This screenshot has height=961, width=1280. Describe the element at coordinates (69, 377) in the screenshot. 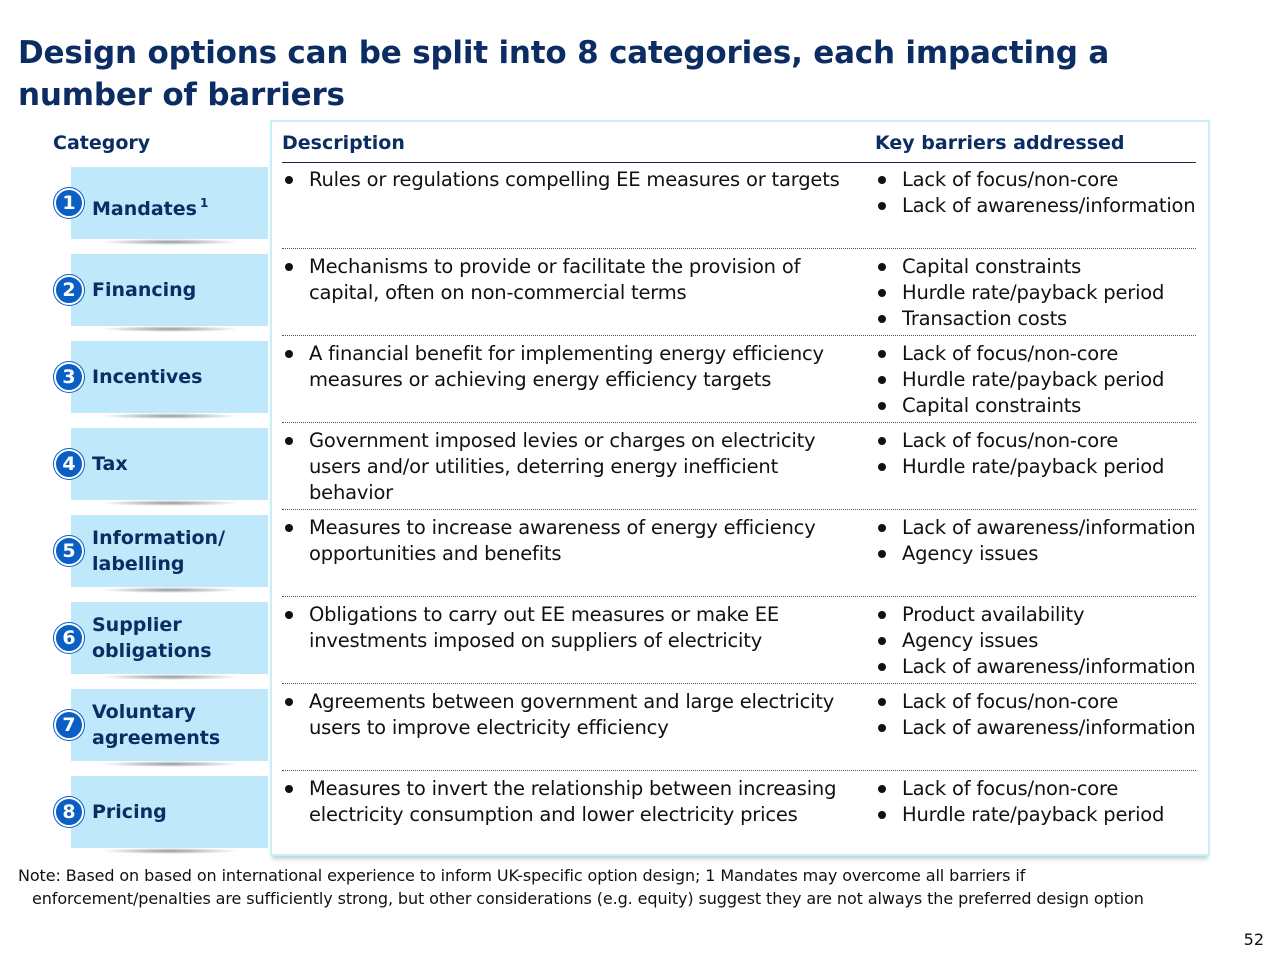

I see `category-number-badge: 3` at that location.